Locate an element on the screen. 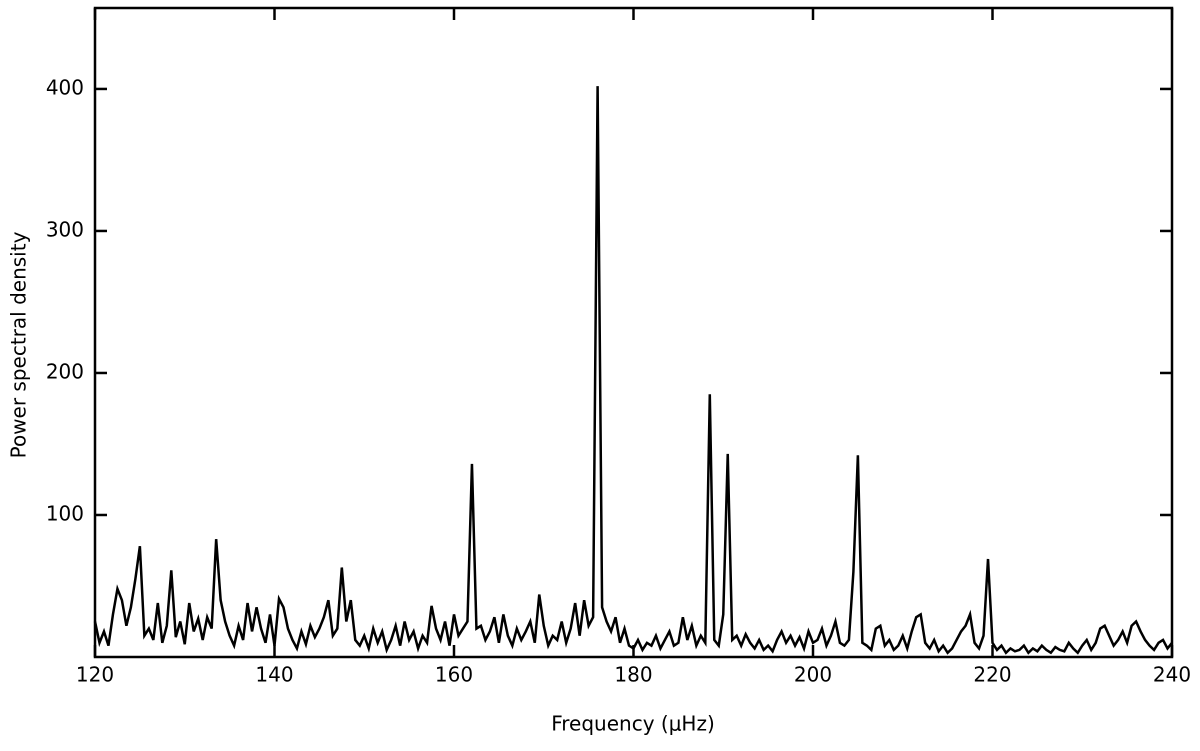 The image size is (1200, 751). y-tick-label: 200 is located at coordinates (65, 371).